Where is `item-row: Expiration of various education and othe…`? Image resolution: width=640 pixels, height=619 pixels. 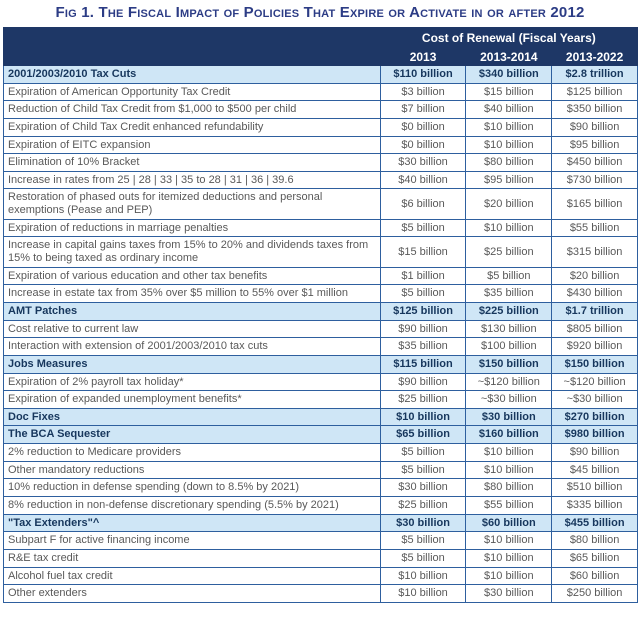 item-row: Expiration of various education and othe… is located at coordinates (320, 276).